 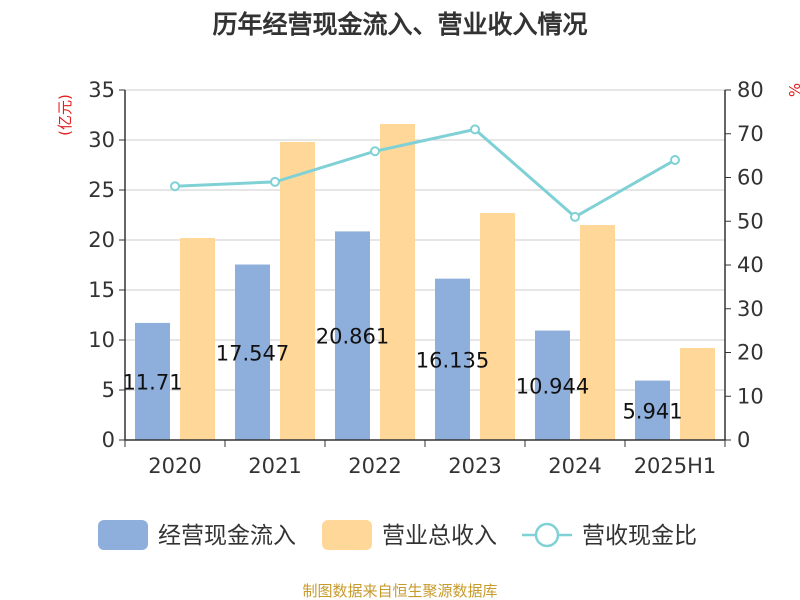 What do you see at coordinates (547, 535) in the screenshot?
I see `legend-marker` at bounding box center [547, 535].